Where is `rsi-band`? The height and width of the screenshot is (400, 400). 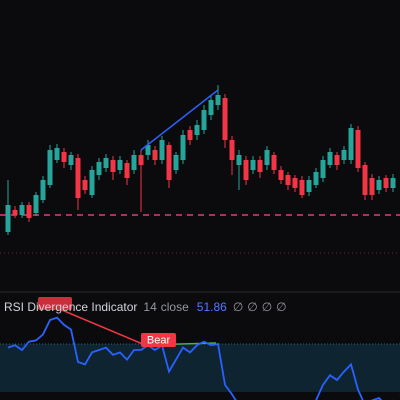 rsi-band is located at coordinates (200, 368).